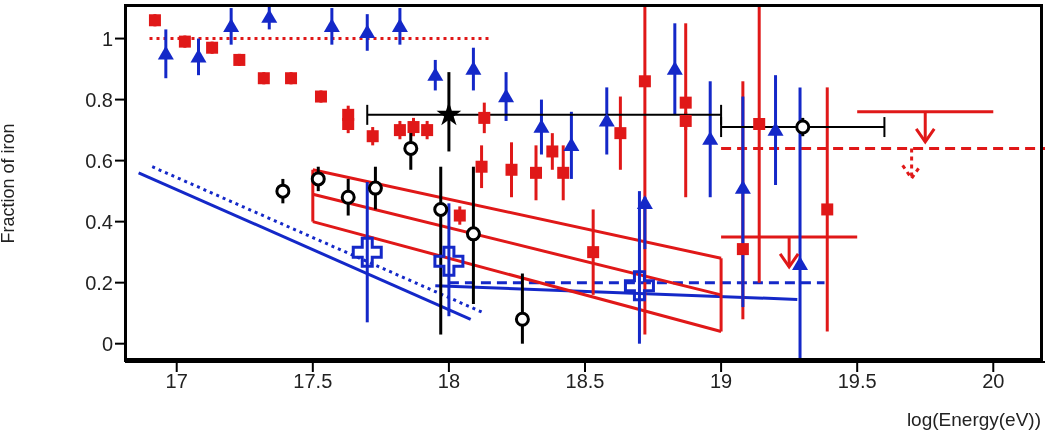 This screenshot has width=1053, height=430. What do you see at coordinates (99, 99) in the screenshot?
I see `y-tick-label: 0.8` at bounding box center [99, 99].